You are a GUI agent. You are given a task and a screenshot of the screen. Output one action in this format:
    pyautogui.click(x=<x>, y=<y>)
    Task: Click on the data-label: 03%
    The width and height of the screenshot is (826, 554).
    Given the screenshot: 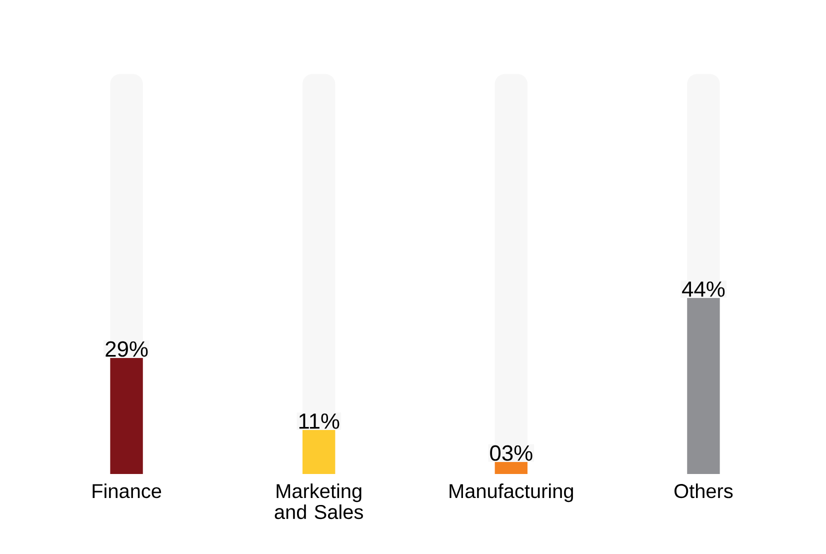 What is the action you would take?
    pyautogui.click(x=511, y=453)
    